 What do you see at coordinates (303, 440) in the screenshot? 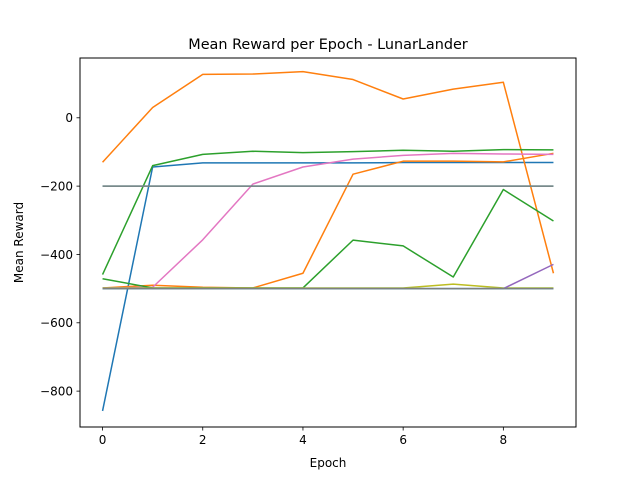
I see `x-tick-label: 4` at bounding box center [303, 440].